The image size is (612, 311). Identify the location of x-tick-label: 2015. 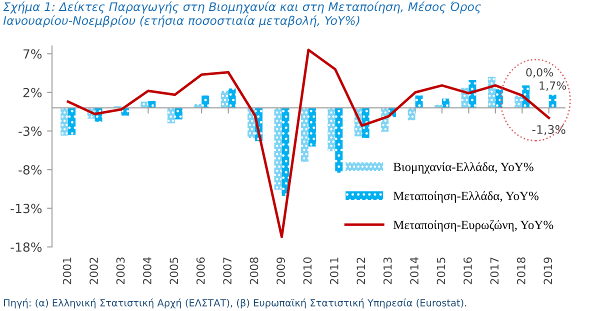
(441, 271).